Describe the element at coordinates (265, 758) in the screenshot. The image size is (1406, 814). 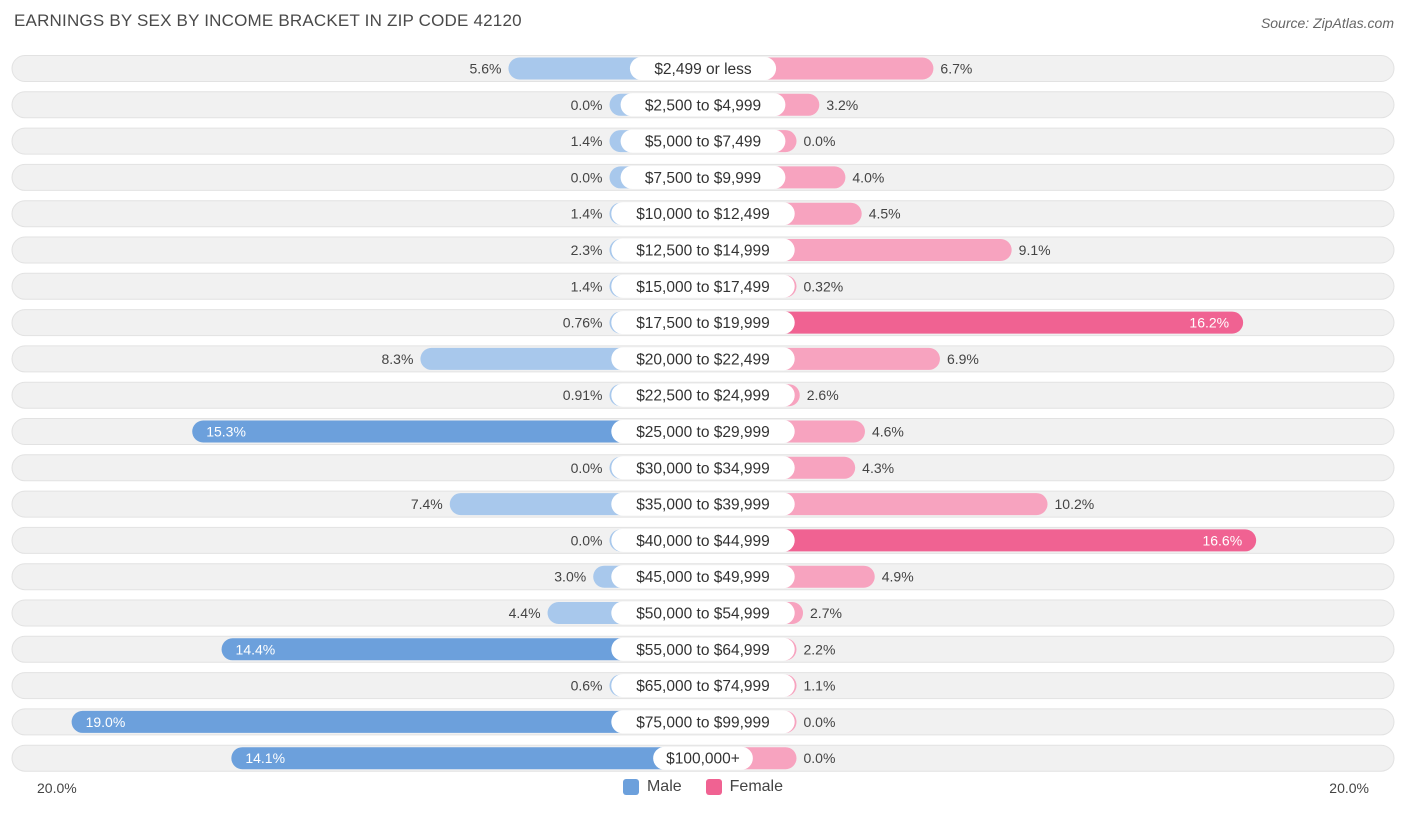
I see `male-value-label: 14.1%` at that location.